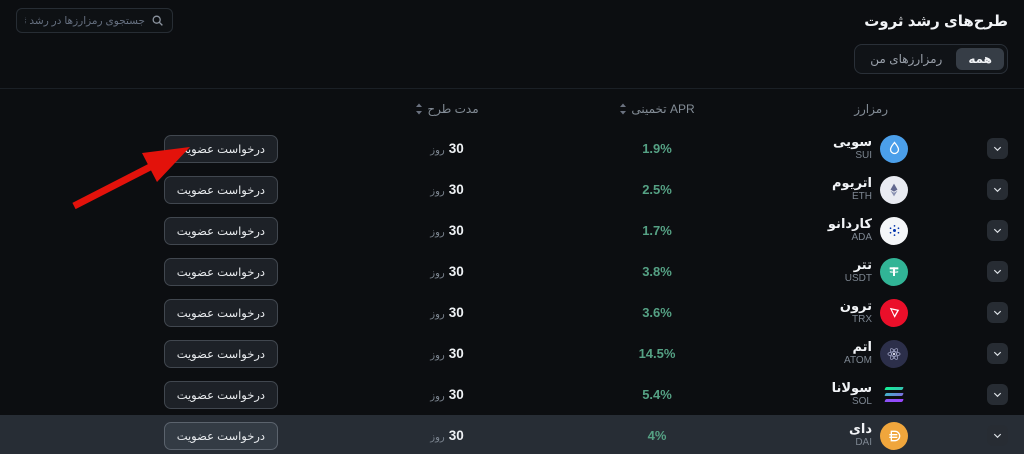  Describe the element at coordinates (871, 108) in the screenshot. I see `column-header-asset: رمزارز` at that location.